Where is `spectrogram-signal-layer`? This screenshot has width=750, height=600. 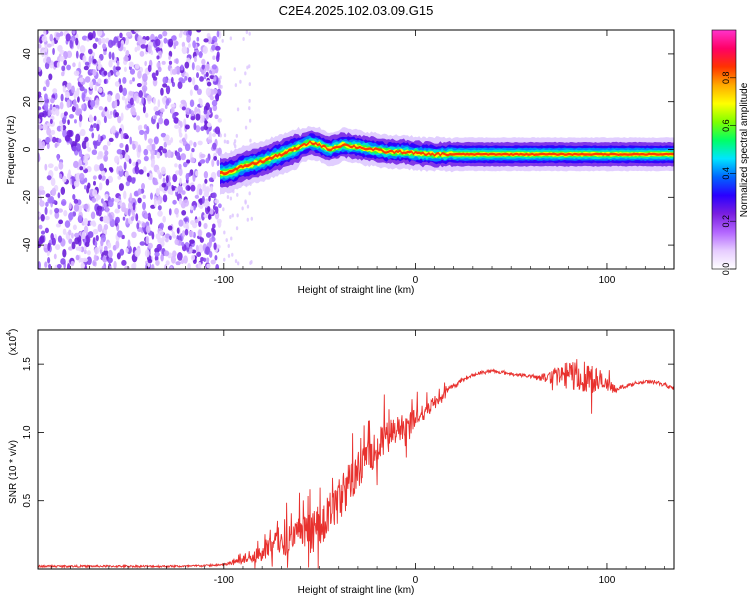
spectrogram-signal-layer is located at coordinates (447, 158).